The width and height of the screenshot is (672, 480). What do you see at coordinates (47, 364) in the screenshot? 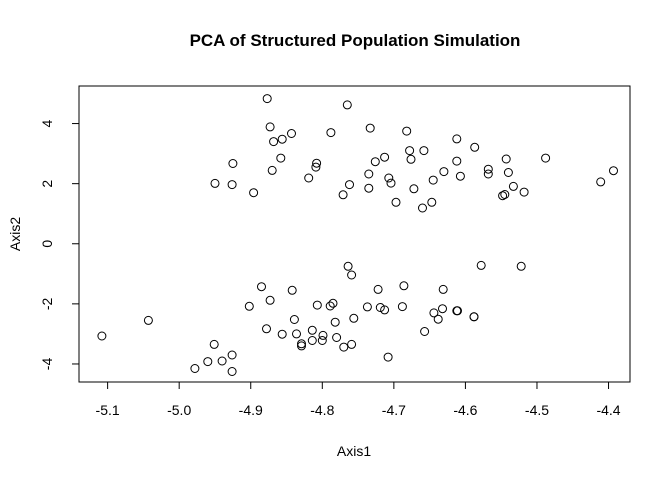
I see `y-tick-label: -4` at bounding box center [47, 364].